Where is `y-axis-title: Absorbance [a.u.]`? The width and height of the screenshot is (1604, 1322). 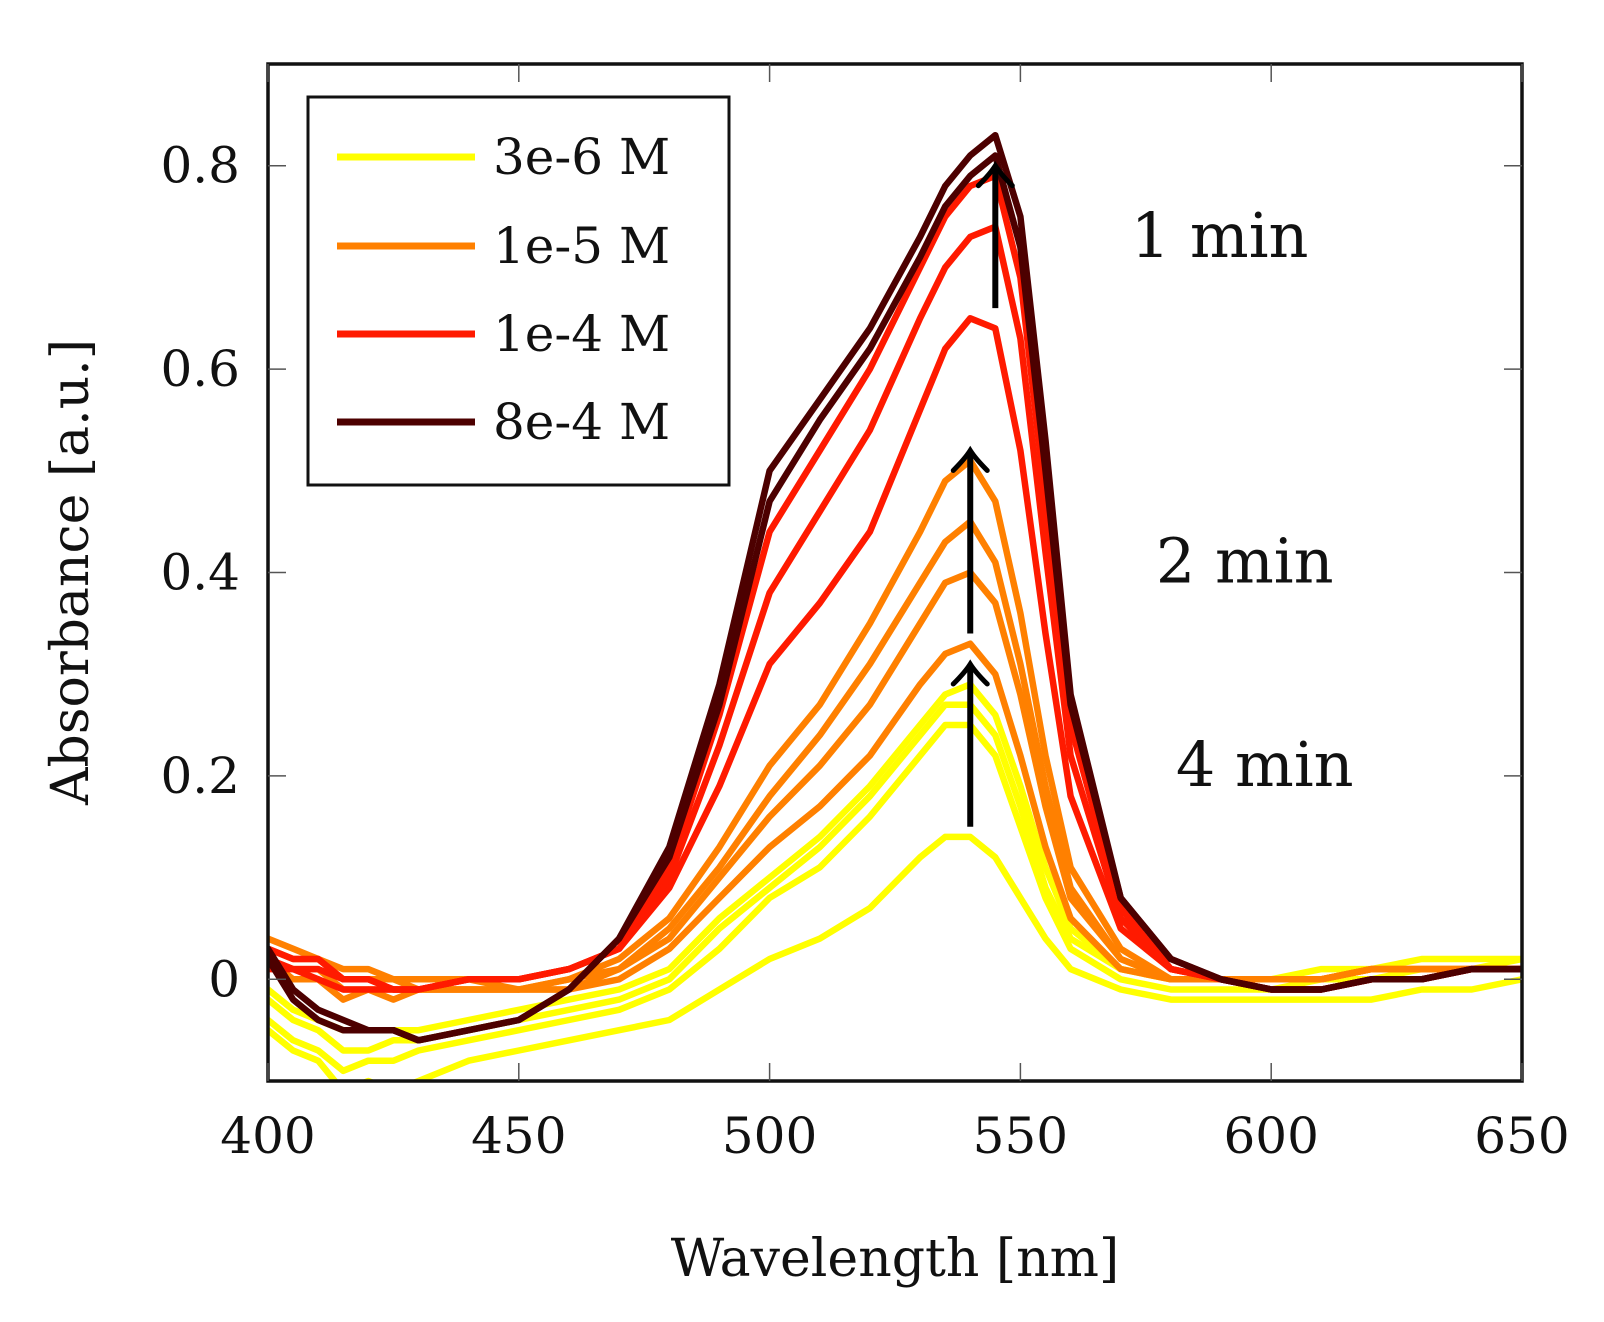 y-axis-title: Absorbance [a.u.] is located at coordinates (71, 572).